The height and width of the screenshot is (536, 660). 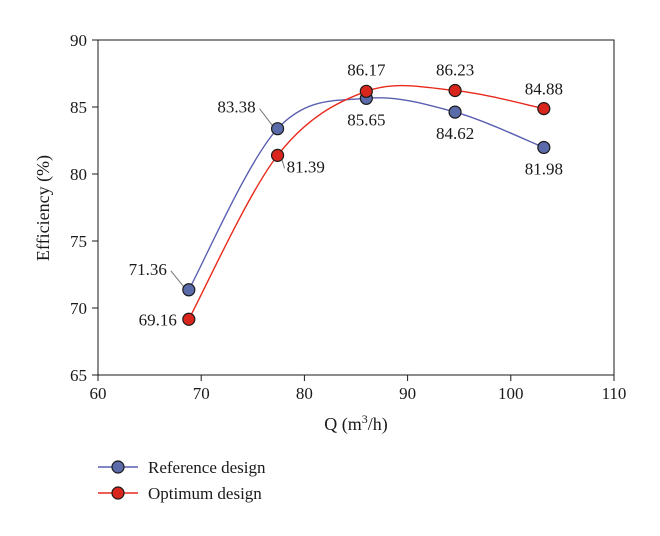 What do you see at coordinates (118, 493) in the screenshot?
I see `legend-marker-optimum` at bounding box center [118, 493].